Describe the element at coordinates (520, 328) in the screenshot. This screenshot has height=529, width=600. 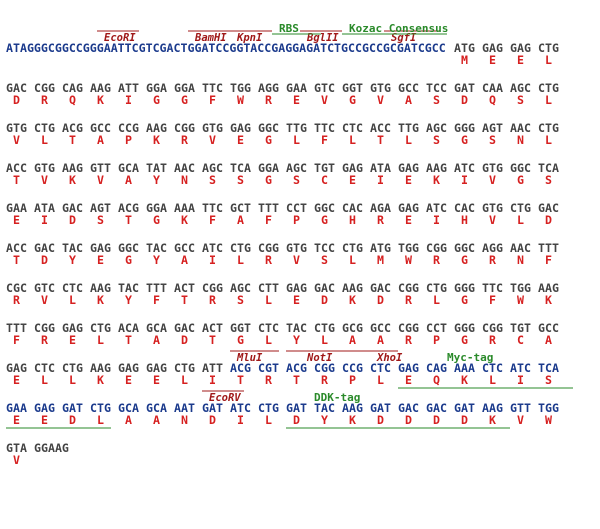
I see `codon: TGT` at that location.